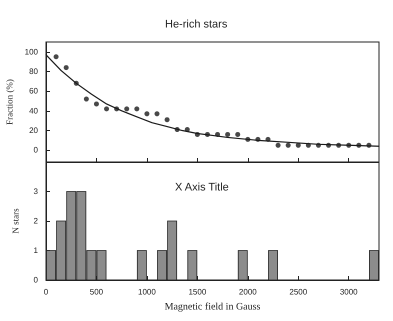 Image resolution: width=393 pixels, height=321 pixels. Describe the element at coordinates (248, 292) in the screenshot. I see `x-tick-label: 2000` at that location.